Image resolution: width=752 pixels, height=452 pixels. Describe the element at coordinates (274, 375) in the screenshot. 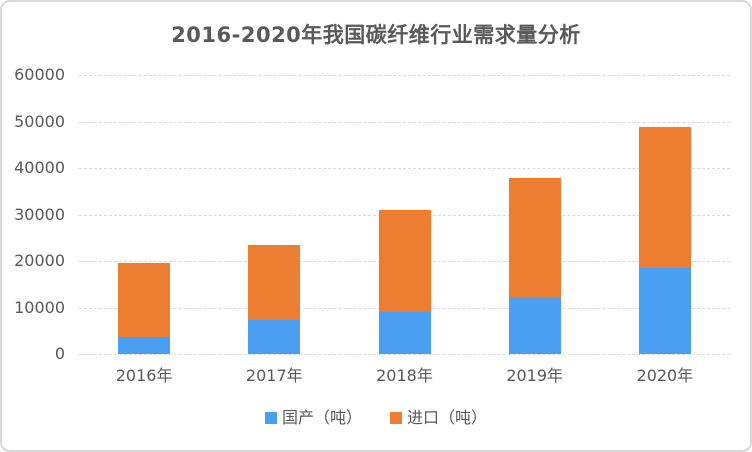

I see `x-tick-label: 2017年` at that location.